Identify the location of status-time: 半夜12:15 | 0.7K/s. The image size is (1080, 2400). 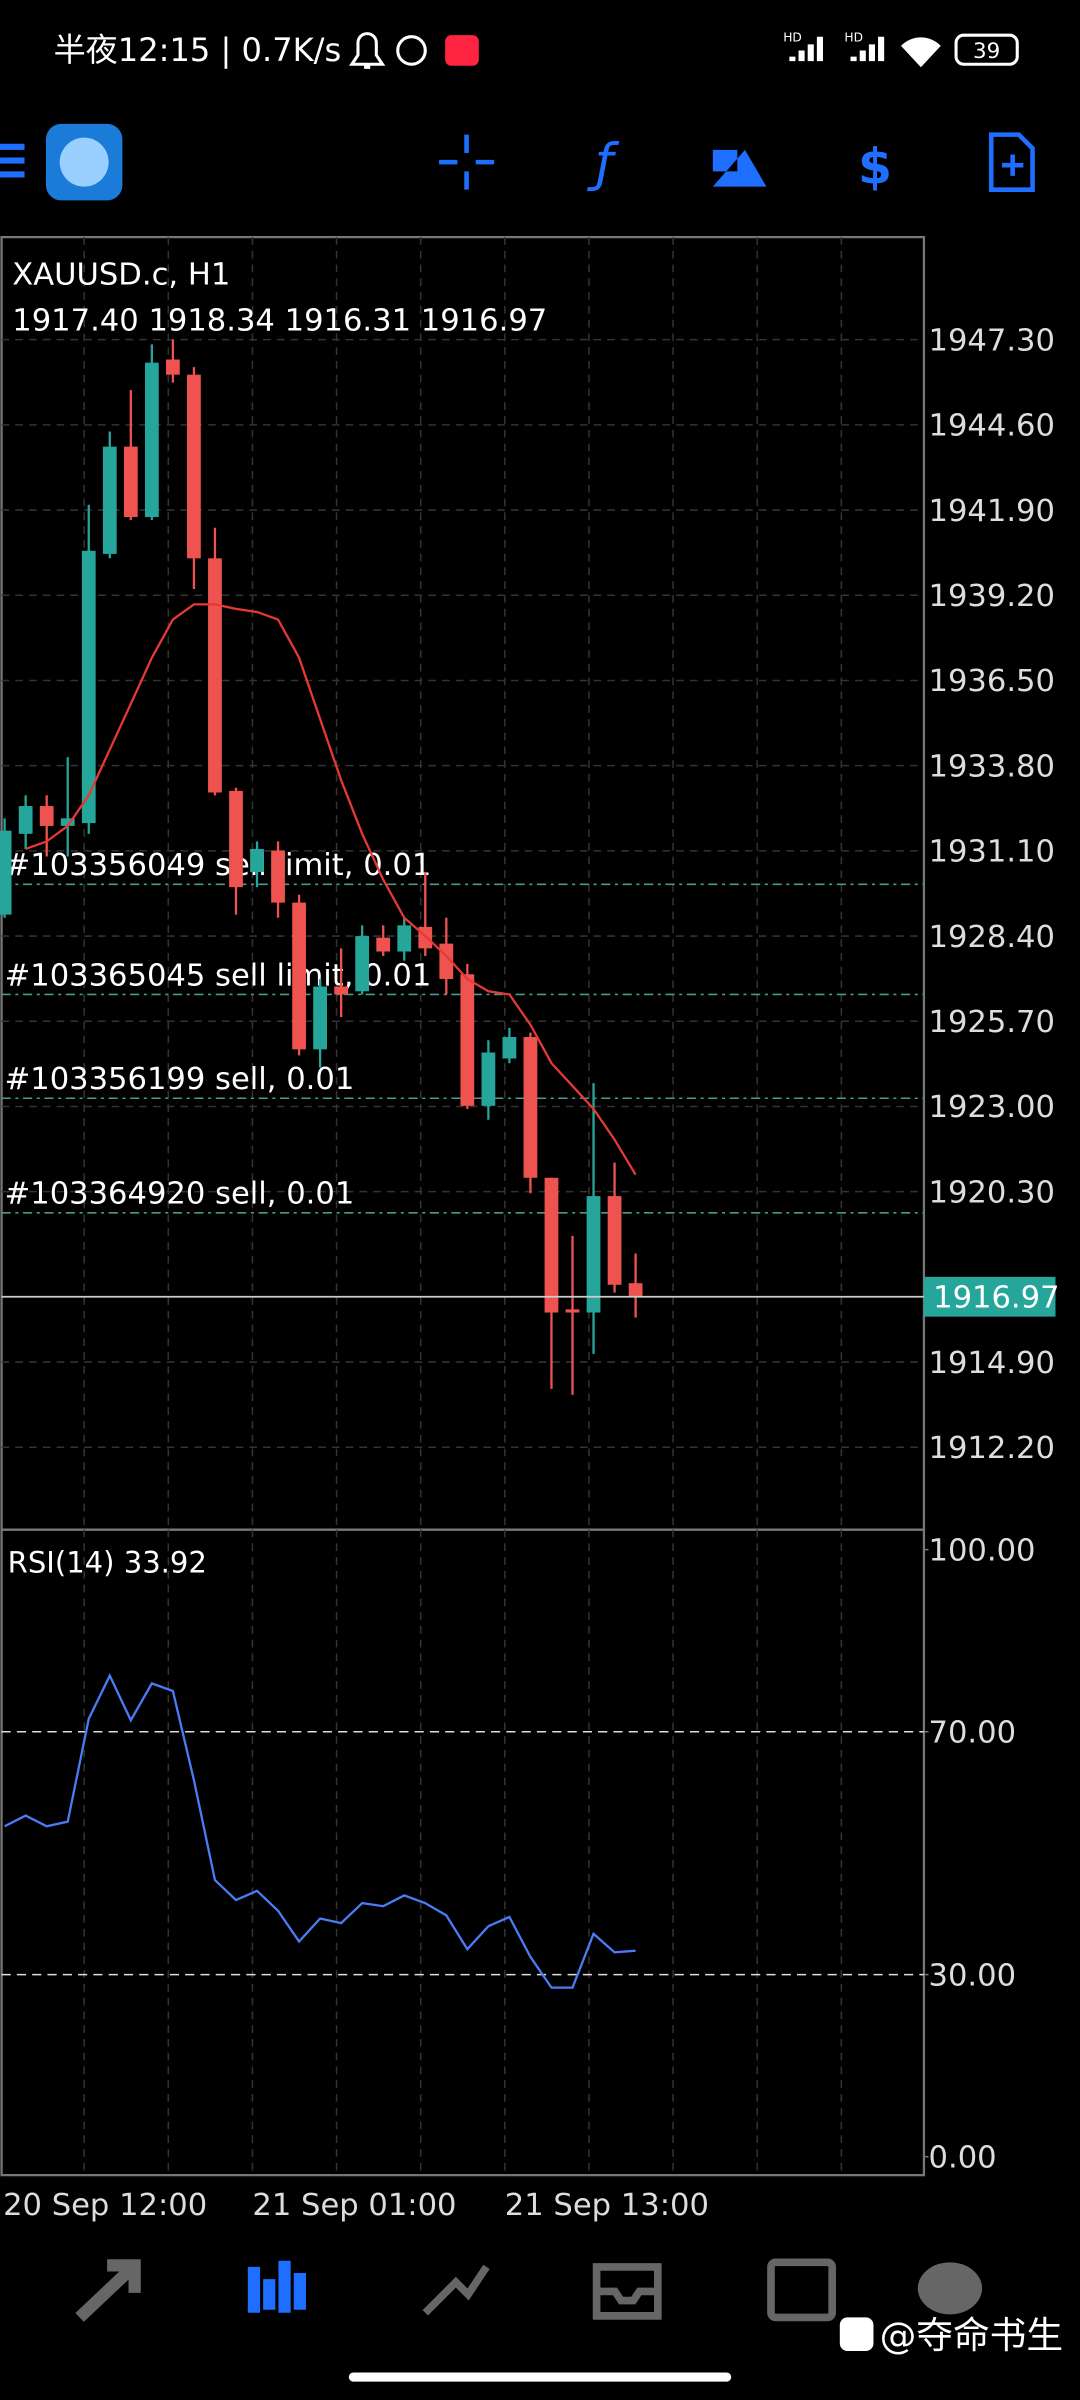
(198, 50).